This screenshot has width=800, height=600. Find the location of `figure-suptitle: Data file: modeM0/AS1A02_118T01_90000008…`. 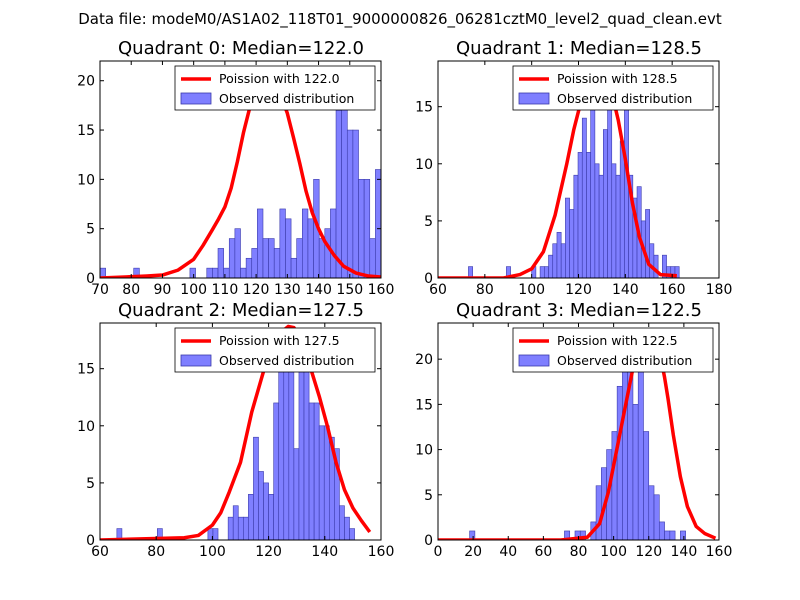

figure-suptitle: Data file: modeM0/AS1A02_118T01_90000008… is located at coordinates (400, 19).